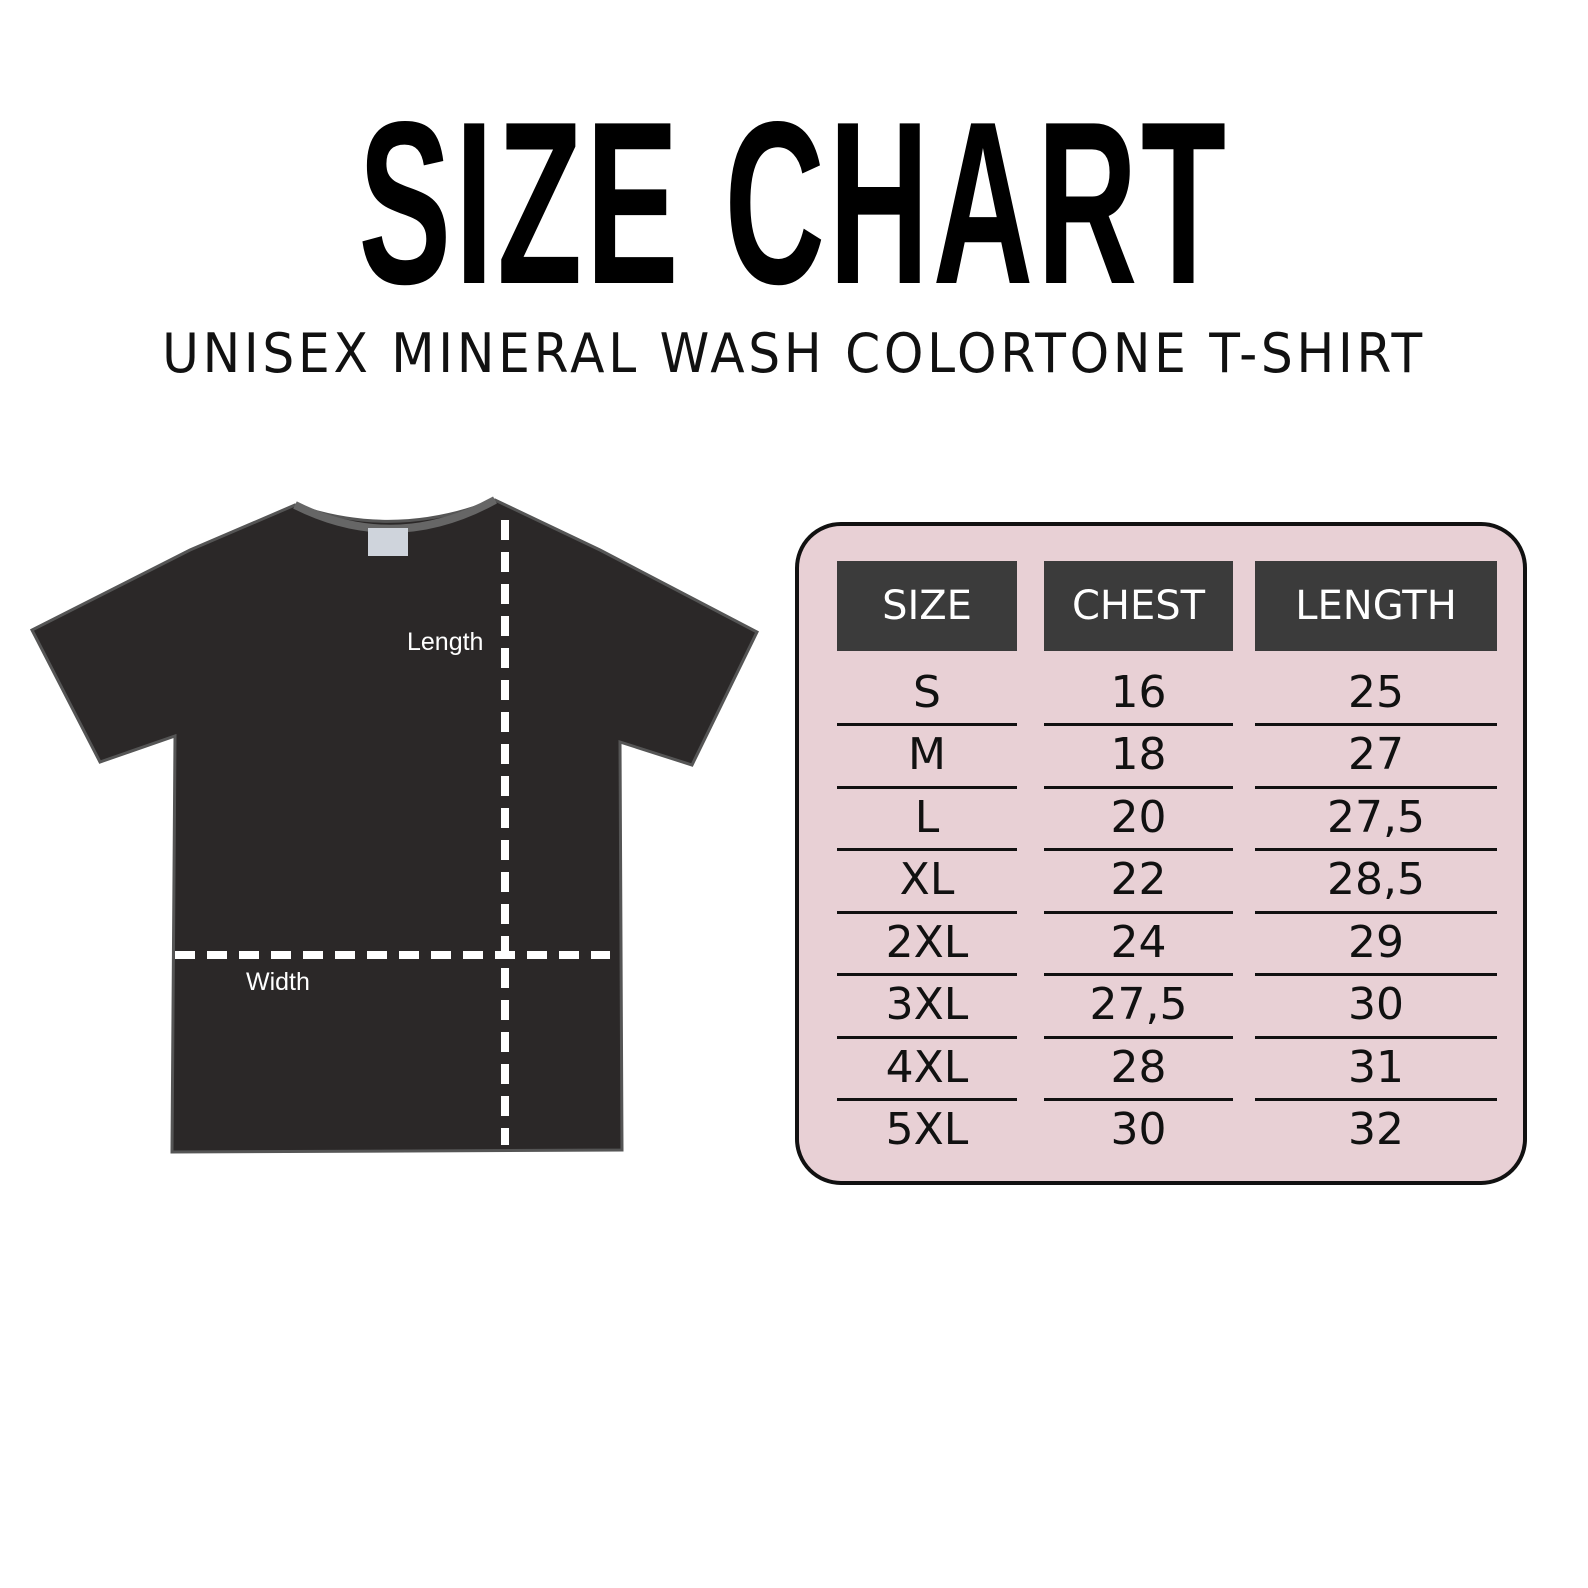 Image resolution: width=1588 pixels, height=1588 pixels. What do you see at coordinates (1376, 1067) in the screenshot?
I see `cell-length: 31` at bounding box center [1376, 1067].